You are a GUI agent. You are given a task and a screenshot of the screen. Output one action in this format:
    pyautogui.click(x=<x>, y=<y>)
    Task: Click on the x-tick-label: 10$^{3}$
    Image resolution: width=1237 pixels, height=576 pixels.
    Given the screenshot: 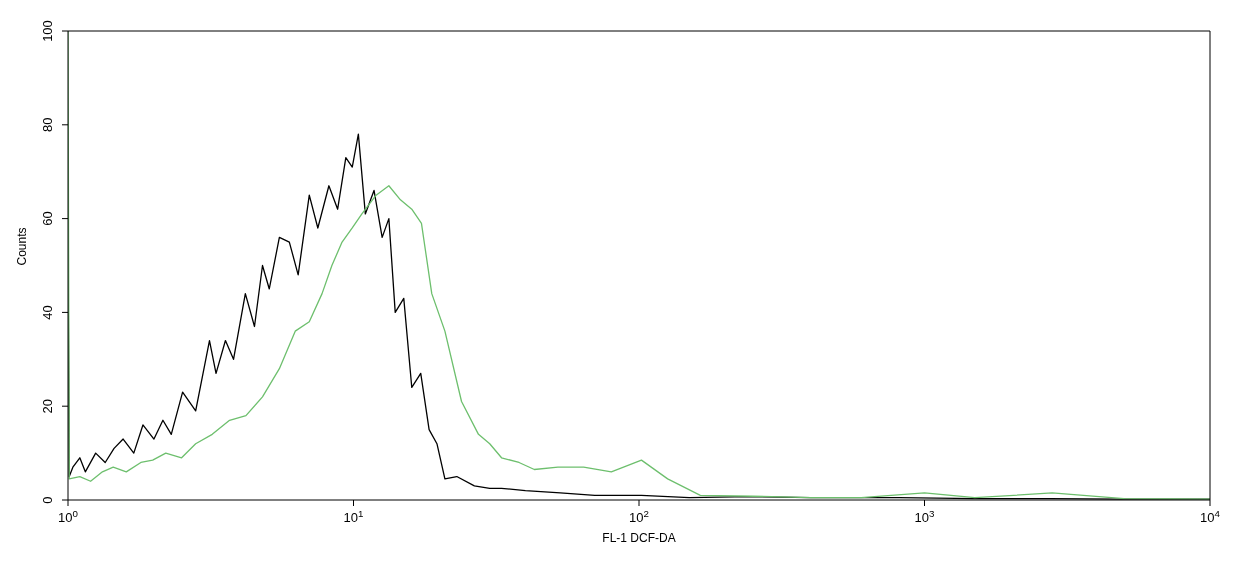 What is the action you would take?
    pyautogui.click(x=924, y=516)
    